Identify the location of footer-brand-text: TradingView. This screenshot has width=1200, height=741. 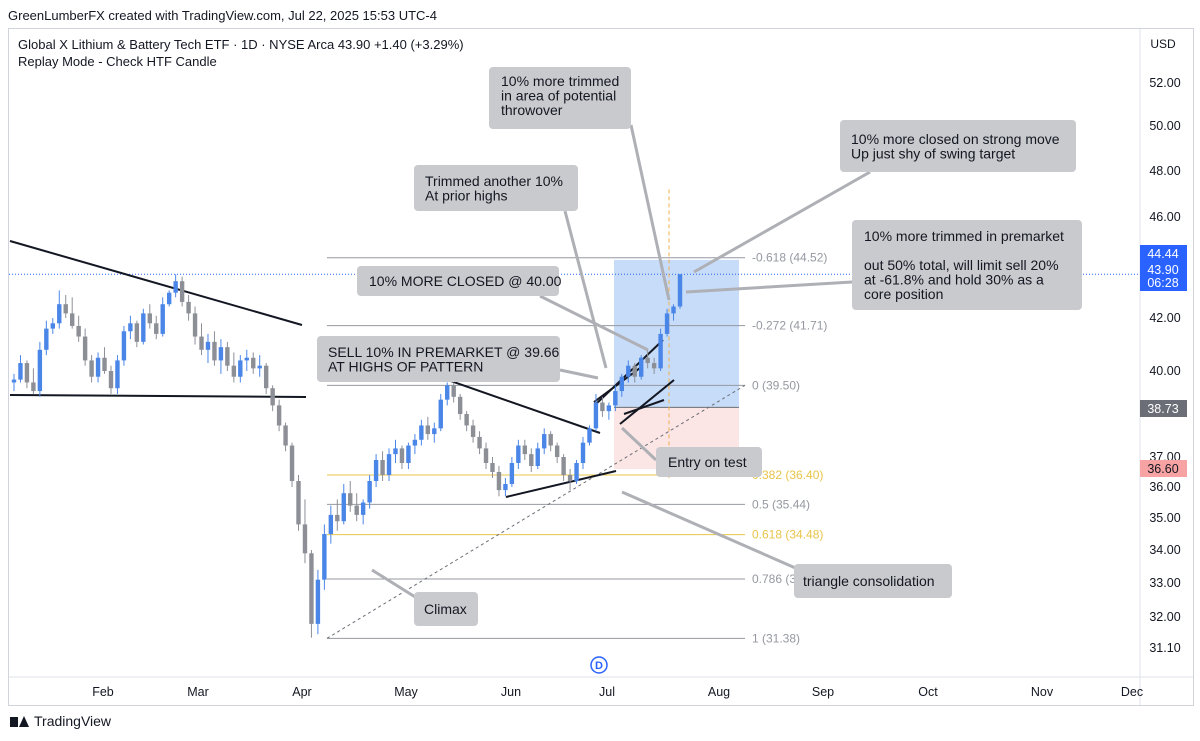
(73, 721).